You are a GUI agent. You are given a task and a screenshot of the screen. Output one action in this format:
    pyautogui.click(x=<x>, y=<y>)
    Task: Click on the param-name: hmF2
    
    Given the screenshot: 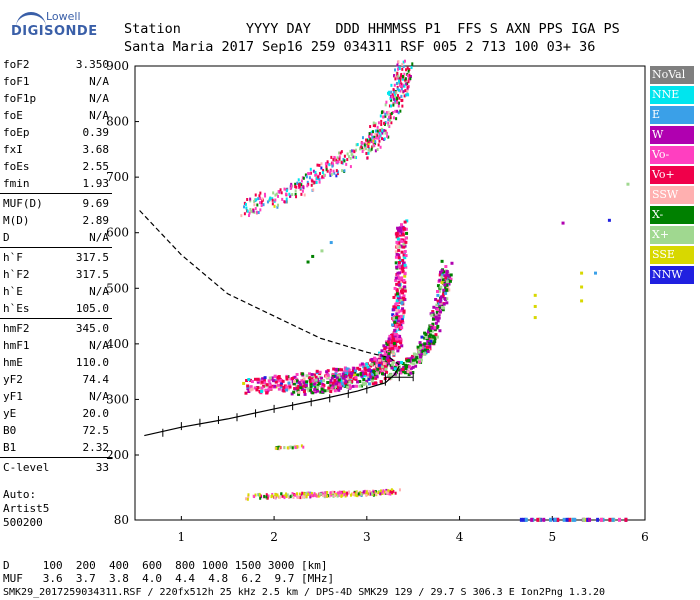 What is the action you would take?
    pyautogui.click(x=16, y=328)
    